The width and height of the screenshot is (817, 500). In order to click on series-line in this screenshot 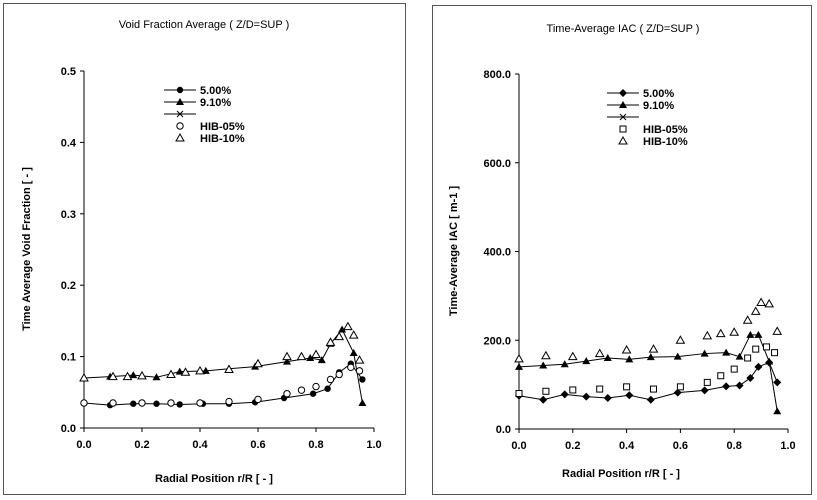, I will do `click(223, 384)`.